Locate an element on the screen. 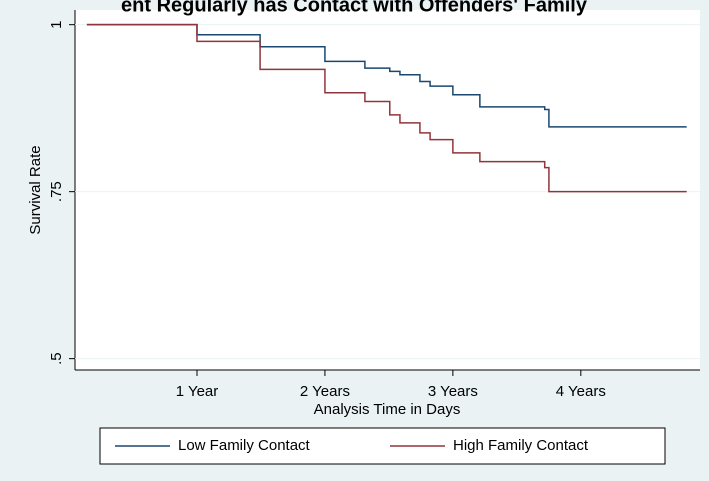 This screenshot has width=709, height=481. legend is located at coordinates (382, 446).